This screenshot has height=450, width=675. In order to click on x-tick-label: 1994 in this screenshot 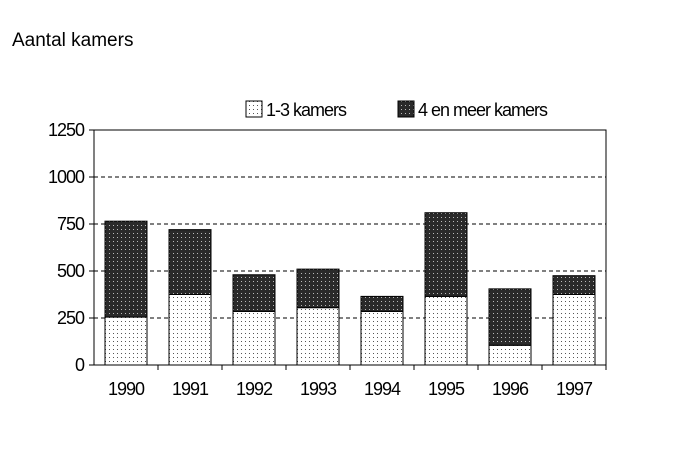, I will do `click(382, 389)`.